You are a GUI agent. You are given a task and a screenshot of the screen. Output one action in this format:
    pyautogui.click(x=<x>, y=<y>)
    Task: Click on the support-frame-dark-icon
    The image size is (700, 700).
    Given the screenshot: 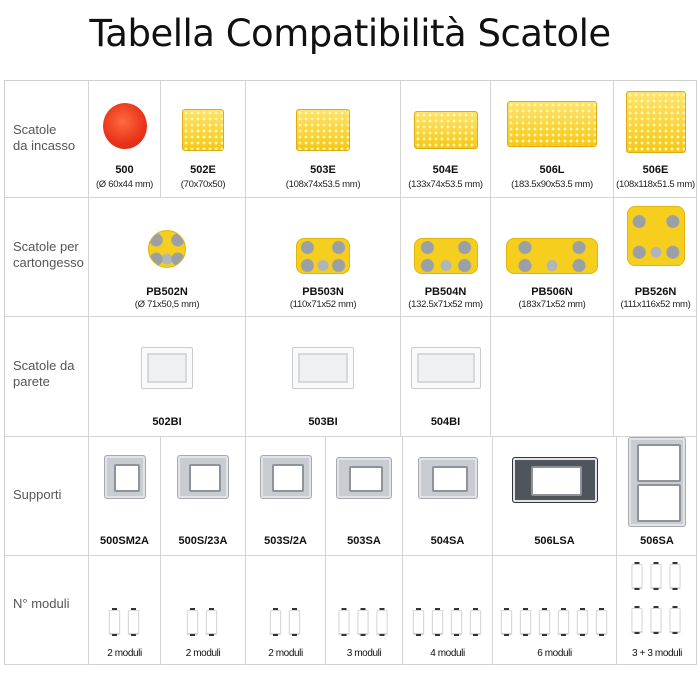 What is the action you would take?
    pyautogui.click(x=554, y=480)
    